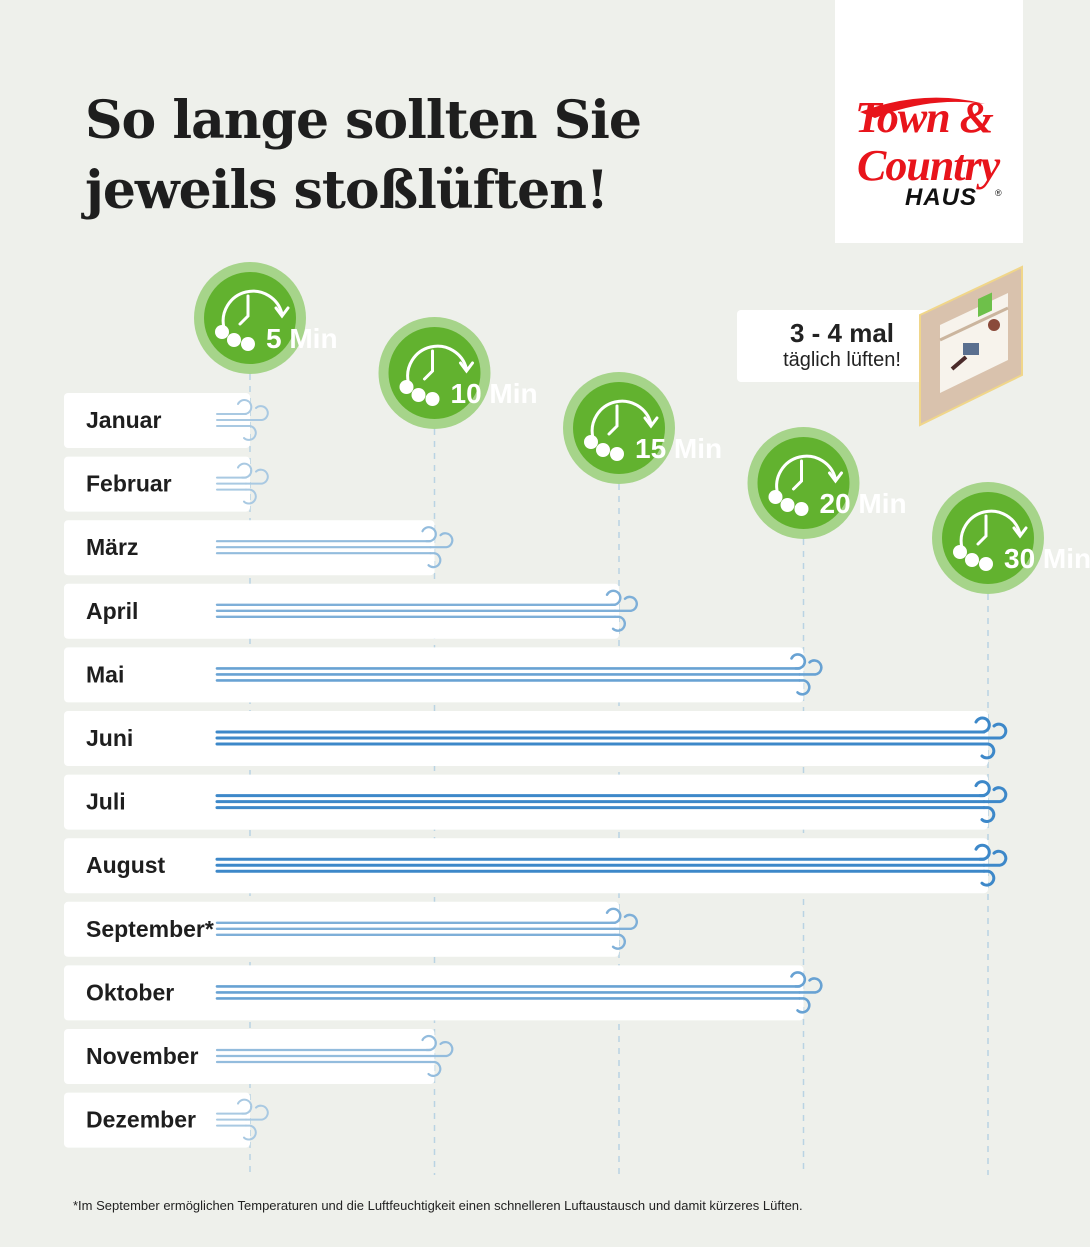  I want to click on duration-badge: 10 Min, so click(458, 373).